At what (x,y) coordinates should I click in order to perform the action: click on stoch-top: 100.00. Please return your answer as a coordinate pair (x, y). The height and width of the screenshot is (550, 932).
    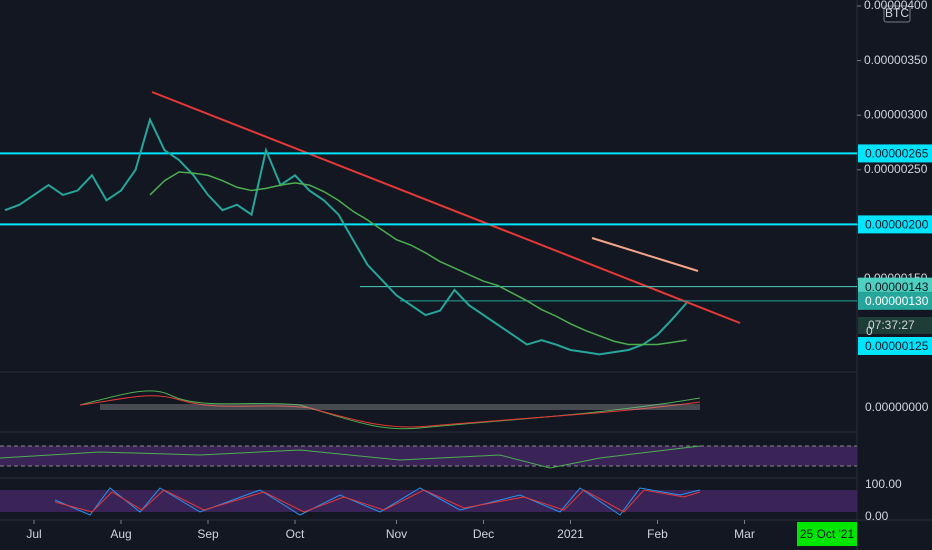
    Looking at the image, I should click on (883, 484).